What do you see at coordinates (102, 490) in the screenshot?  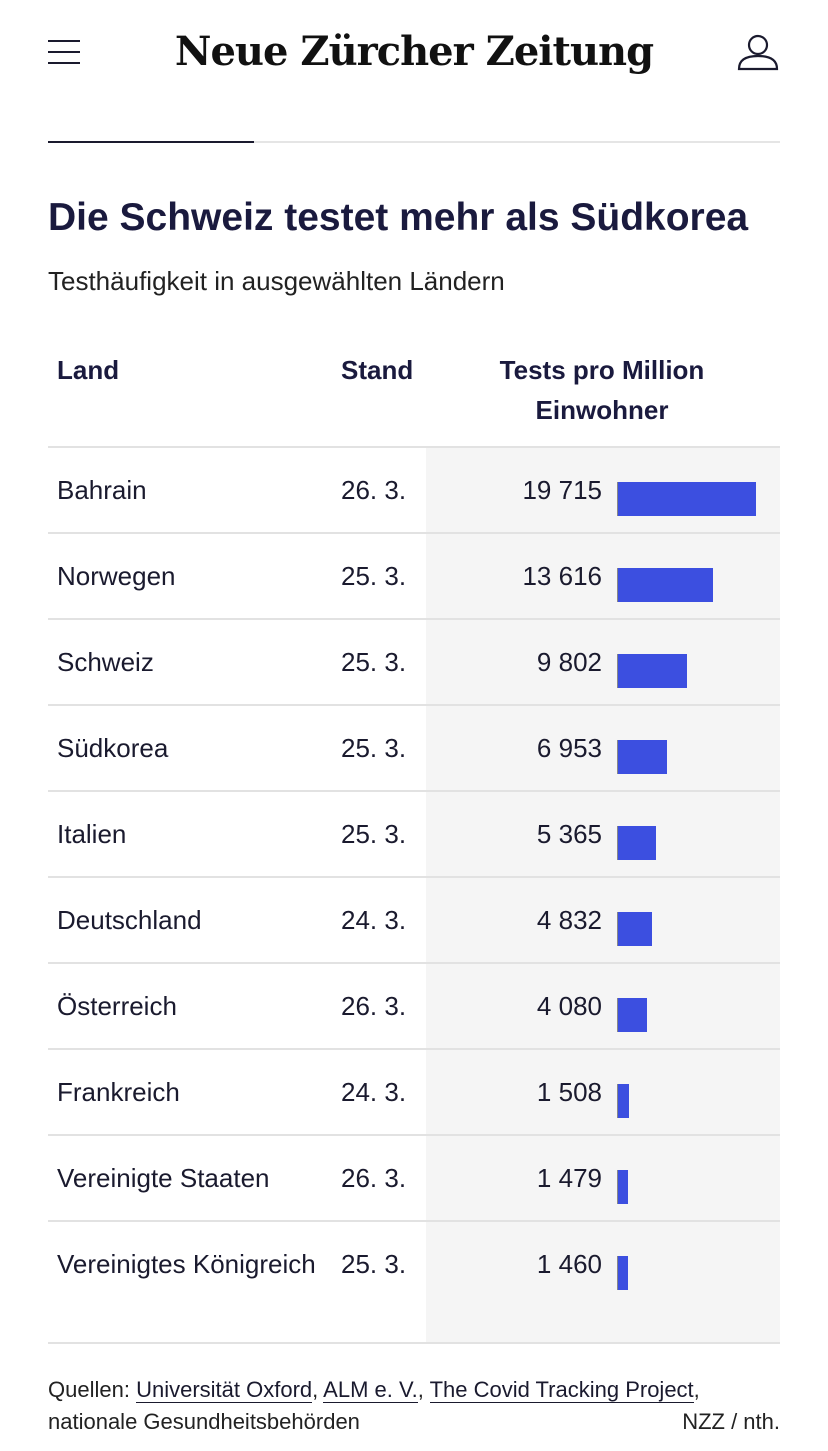 I see `cell-land: Bahrain` at bounding box center [102, 490].